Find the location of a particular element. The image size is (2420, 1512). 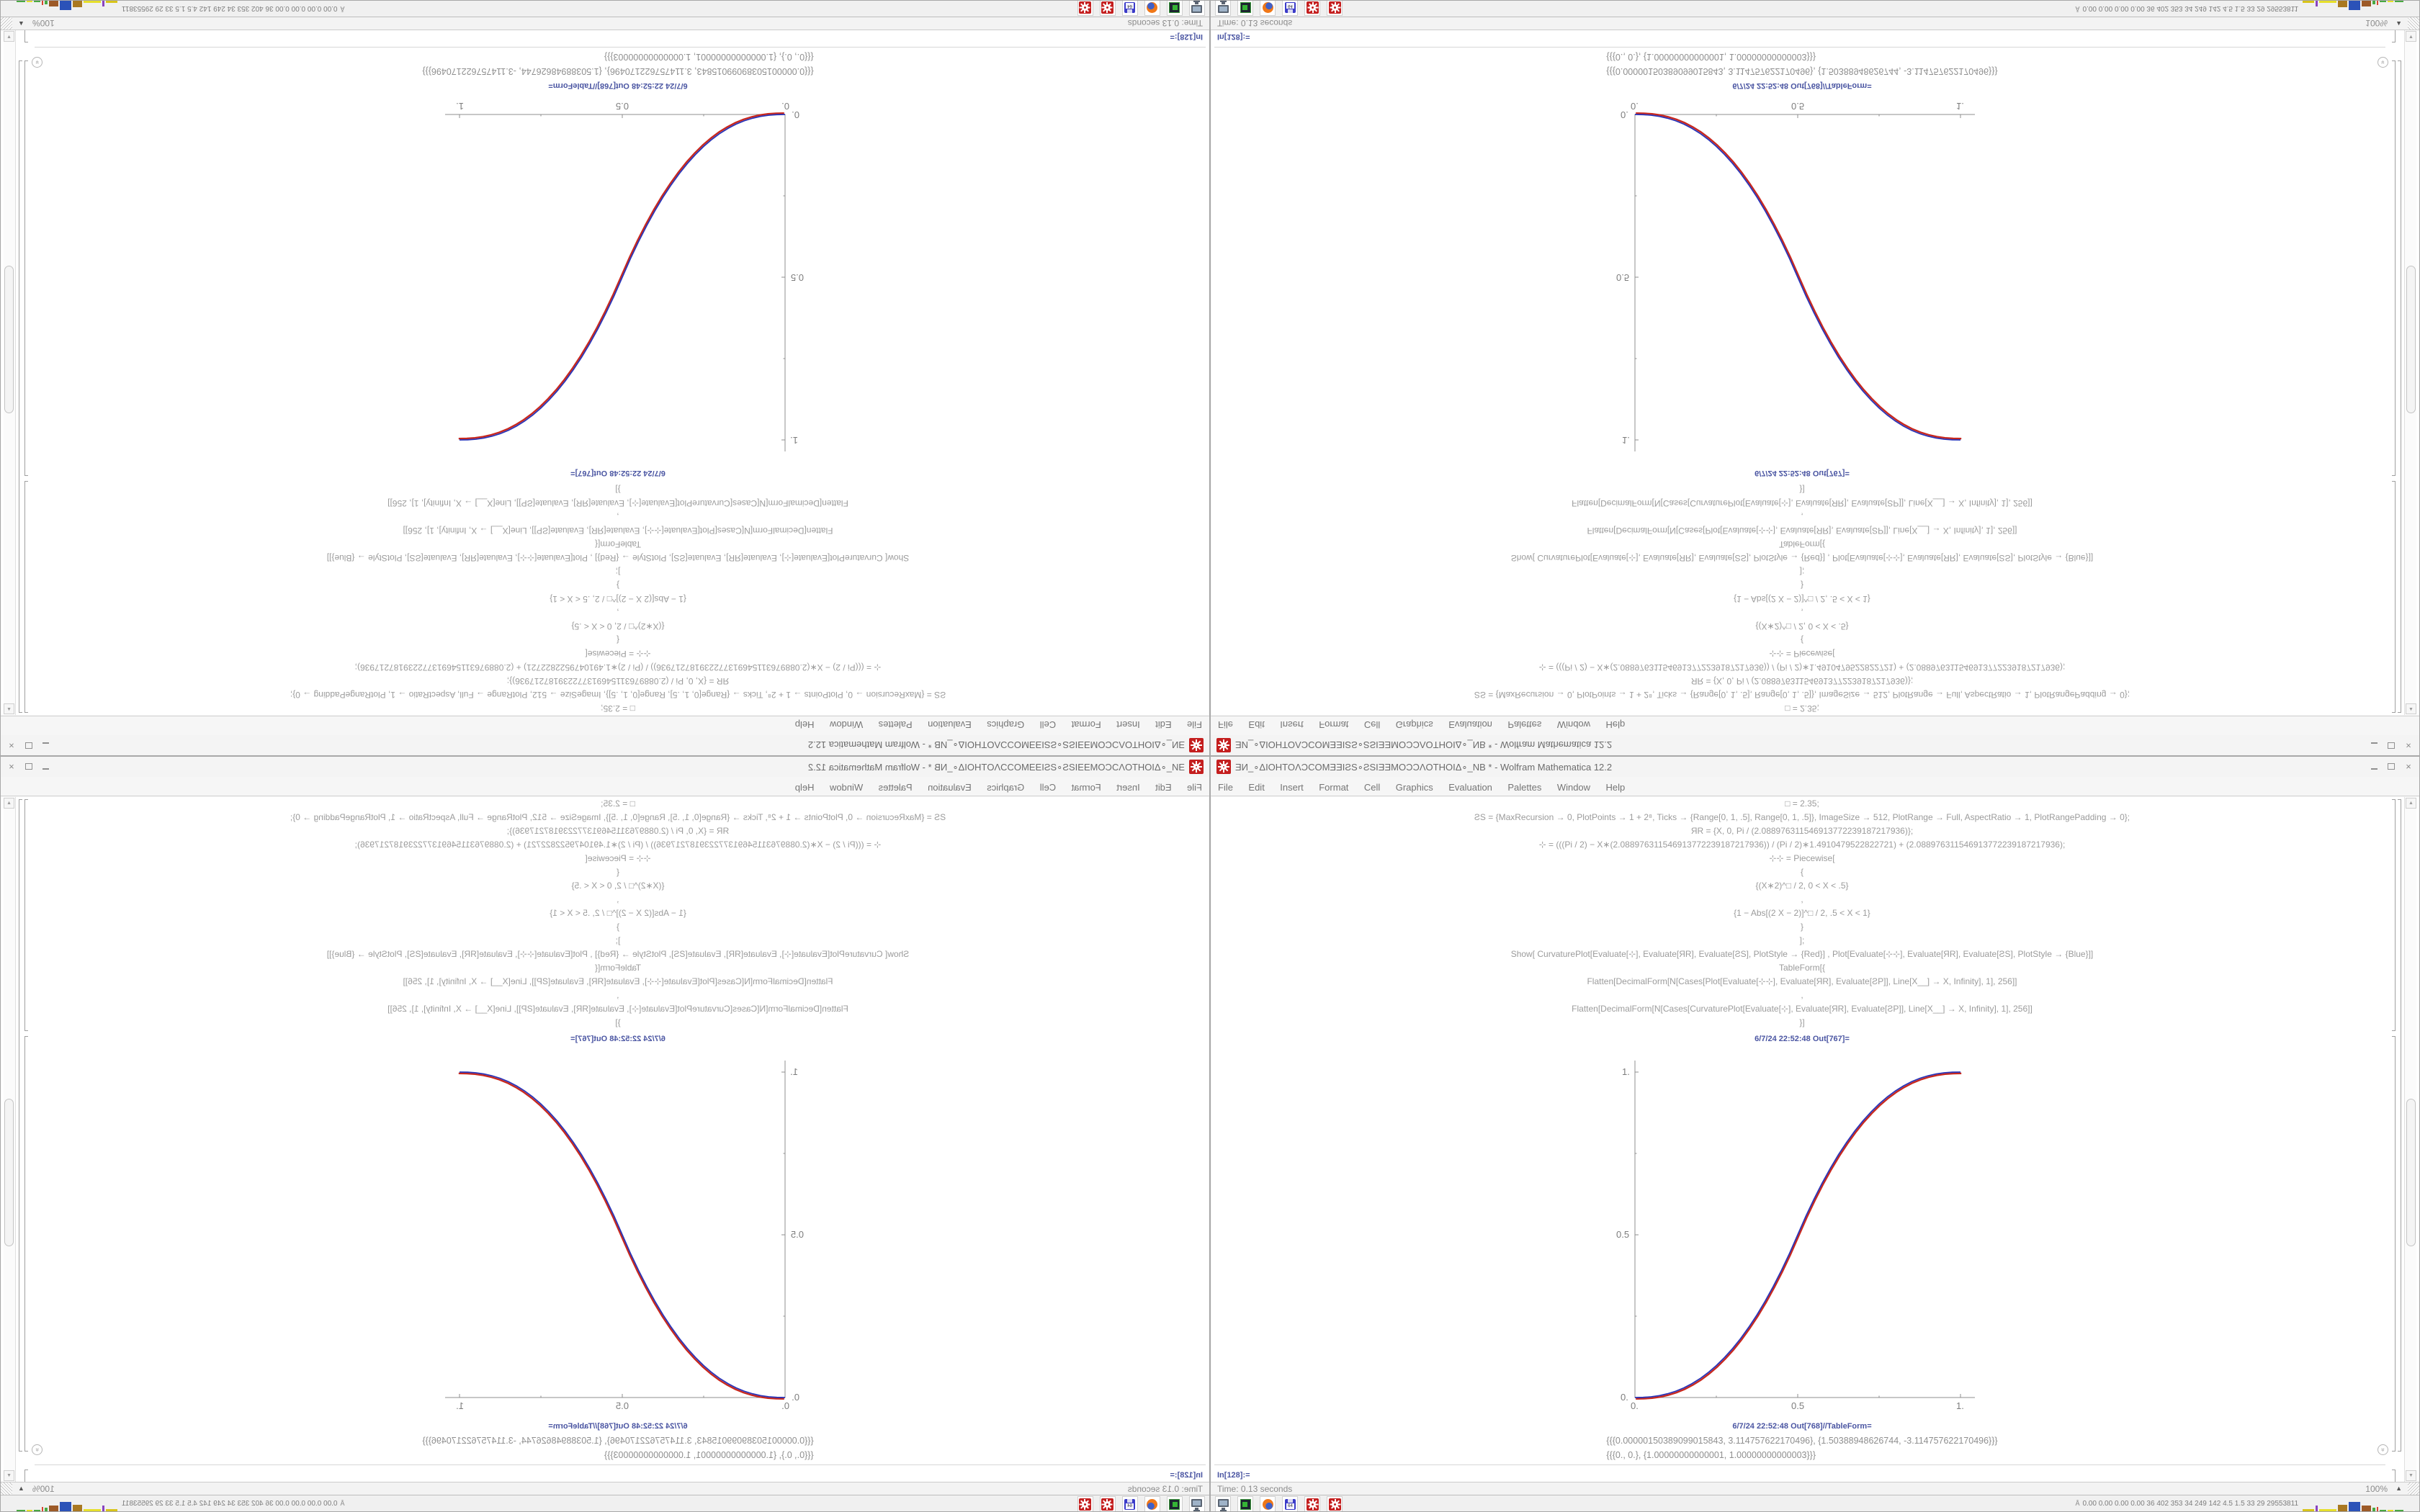

magnification-arrow-icon: ▲ is located at coordinates (21, 1488).